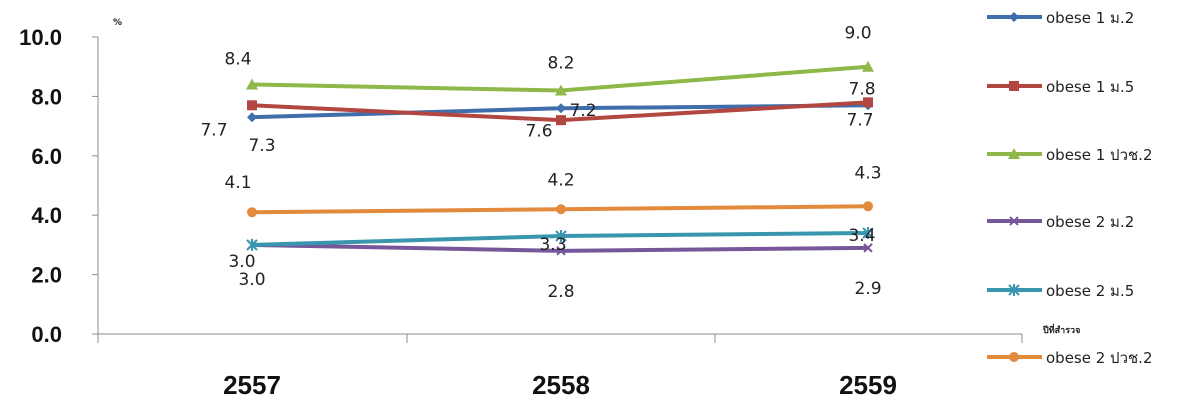 The height and width of the screenshot is (403, 1192). Describe the element at coordinates (867, 173) in the screenshot. I see `data-label: 4.3` at that location.